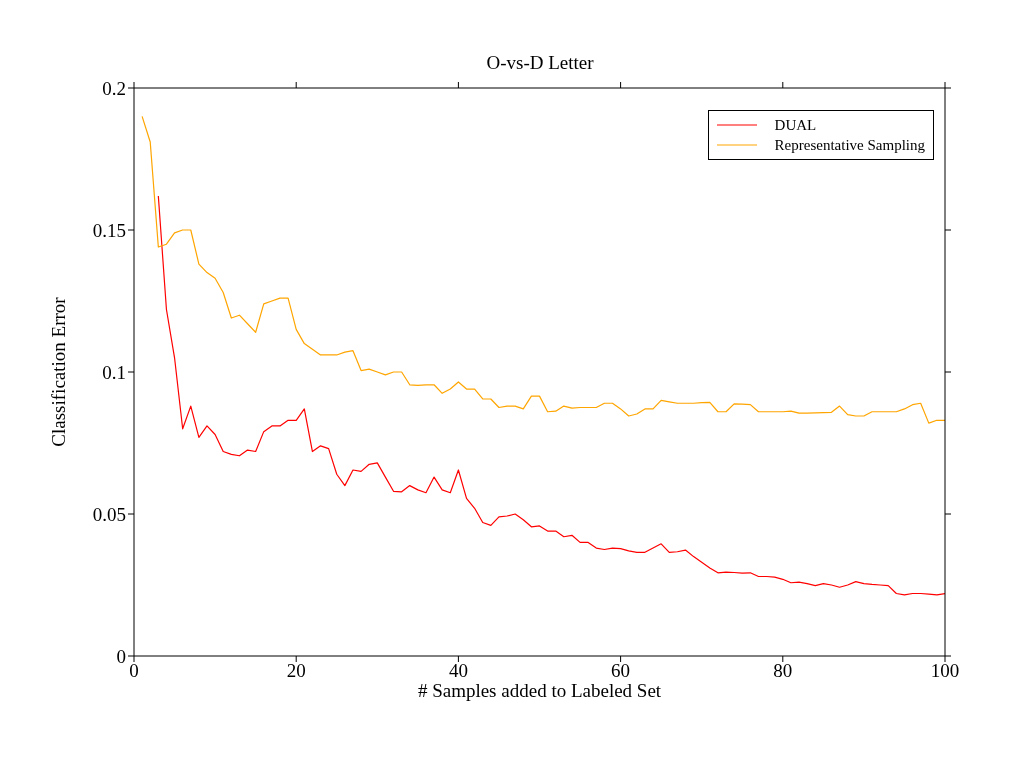  Describe the element at coordinates (109, 514) in the screenshot. I see `y-tick-label: 0.05` at that location.